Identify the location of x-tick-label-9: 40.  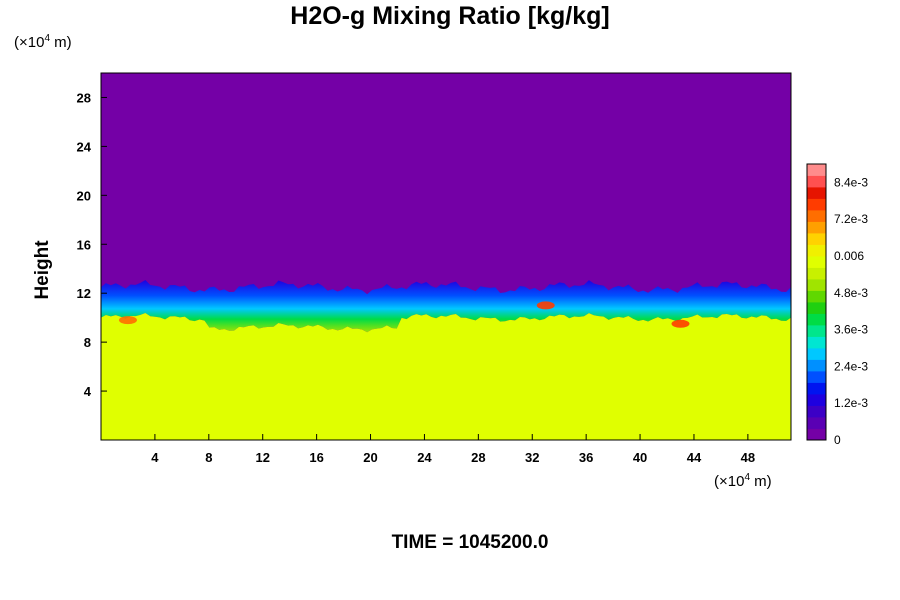
(640, 457).